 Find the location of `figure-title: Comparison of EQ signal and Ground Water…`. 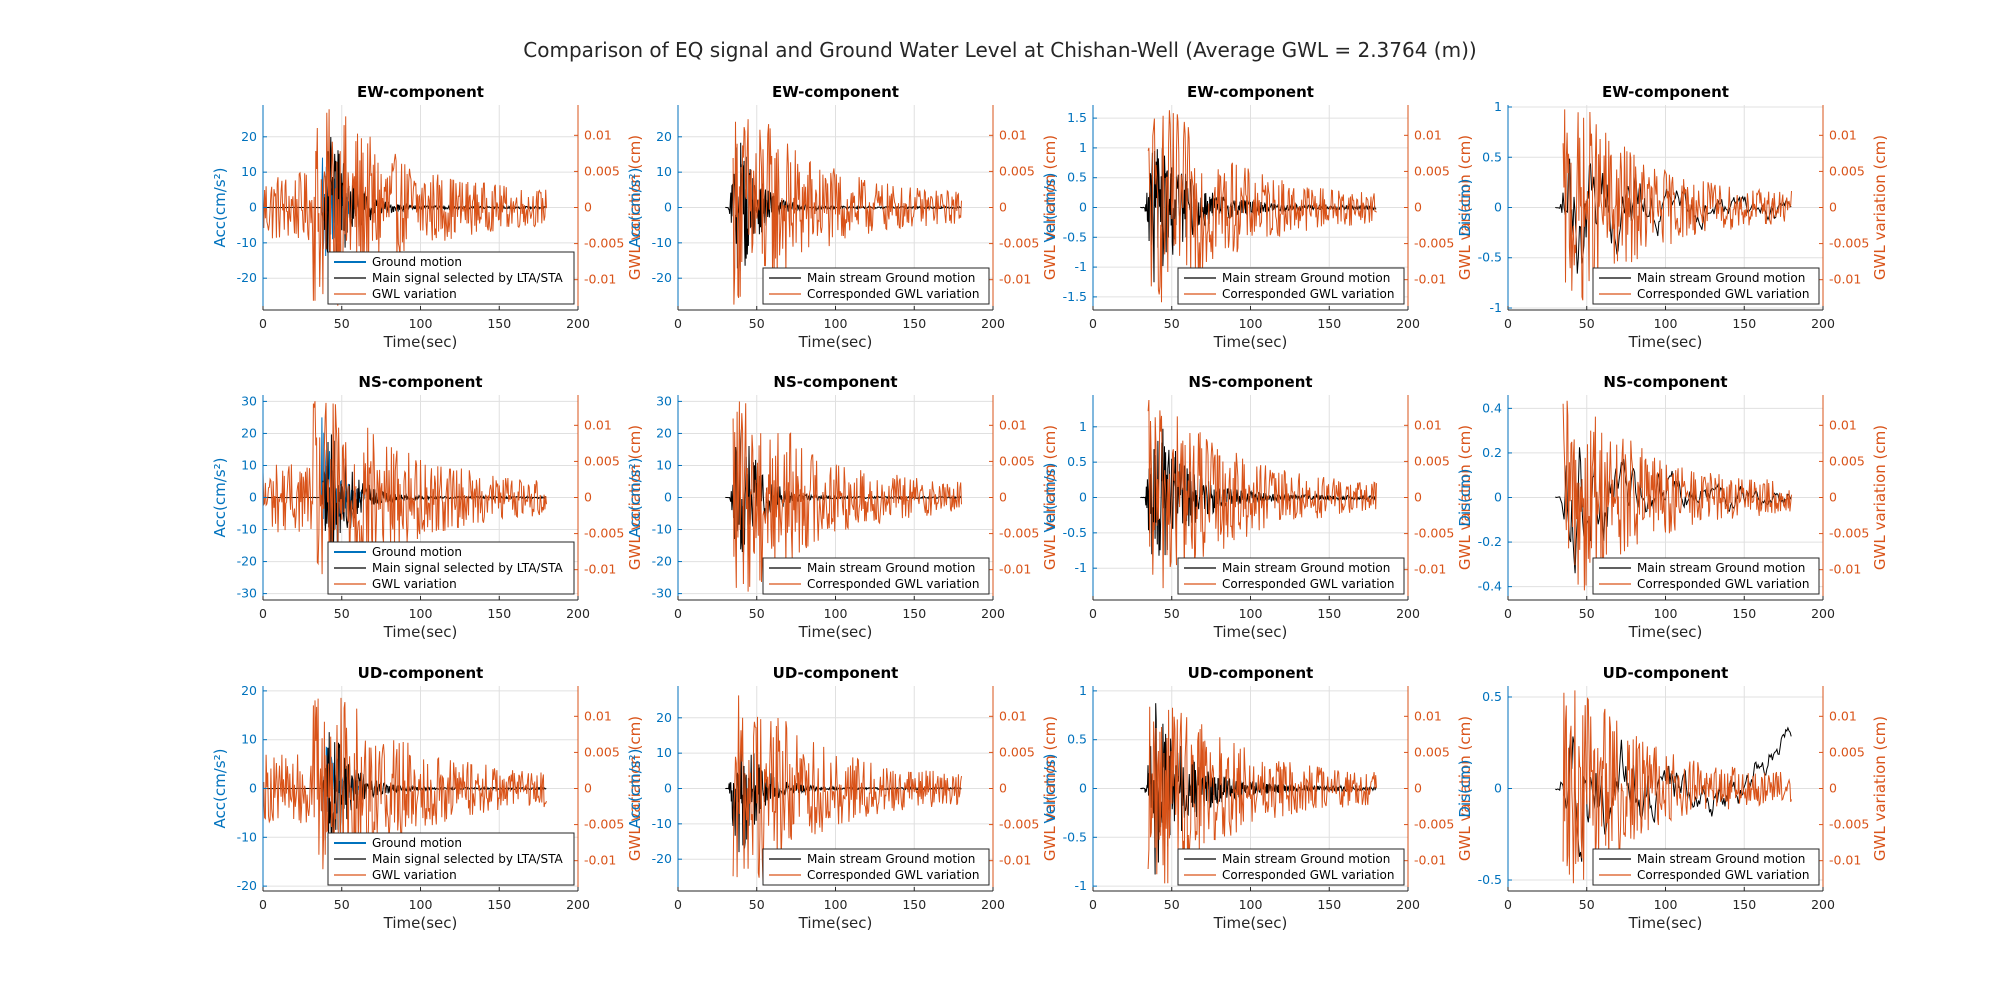

figure-title: Comparison of EQ signal and Ground Water… is located at coordinates (999, 50).